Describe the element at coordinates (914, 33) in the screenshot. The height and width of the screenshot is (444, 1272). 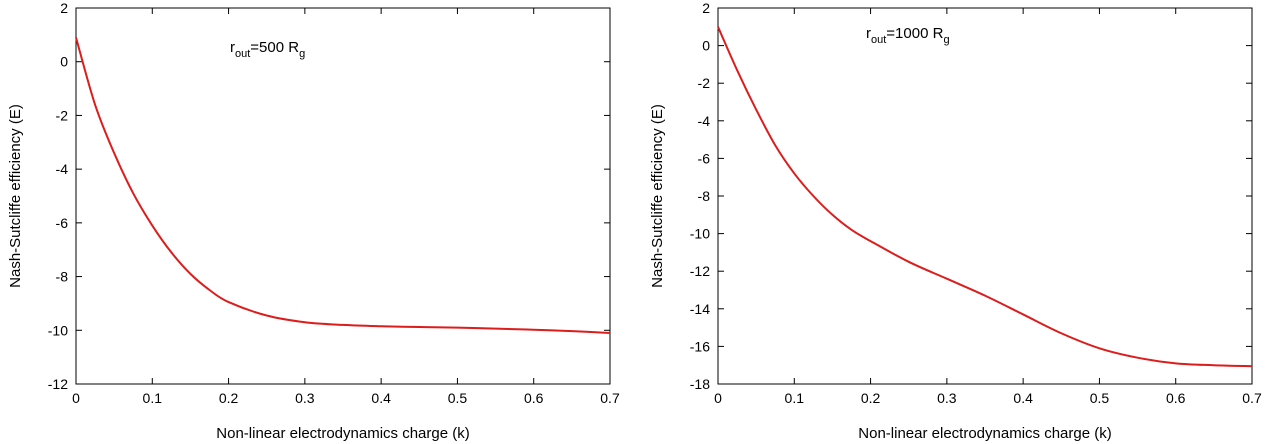
I see `annotation-value: =1000 R` at that location.